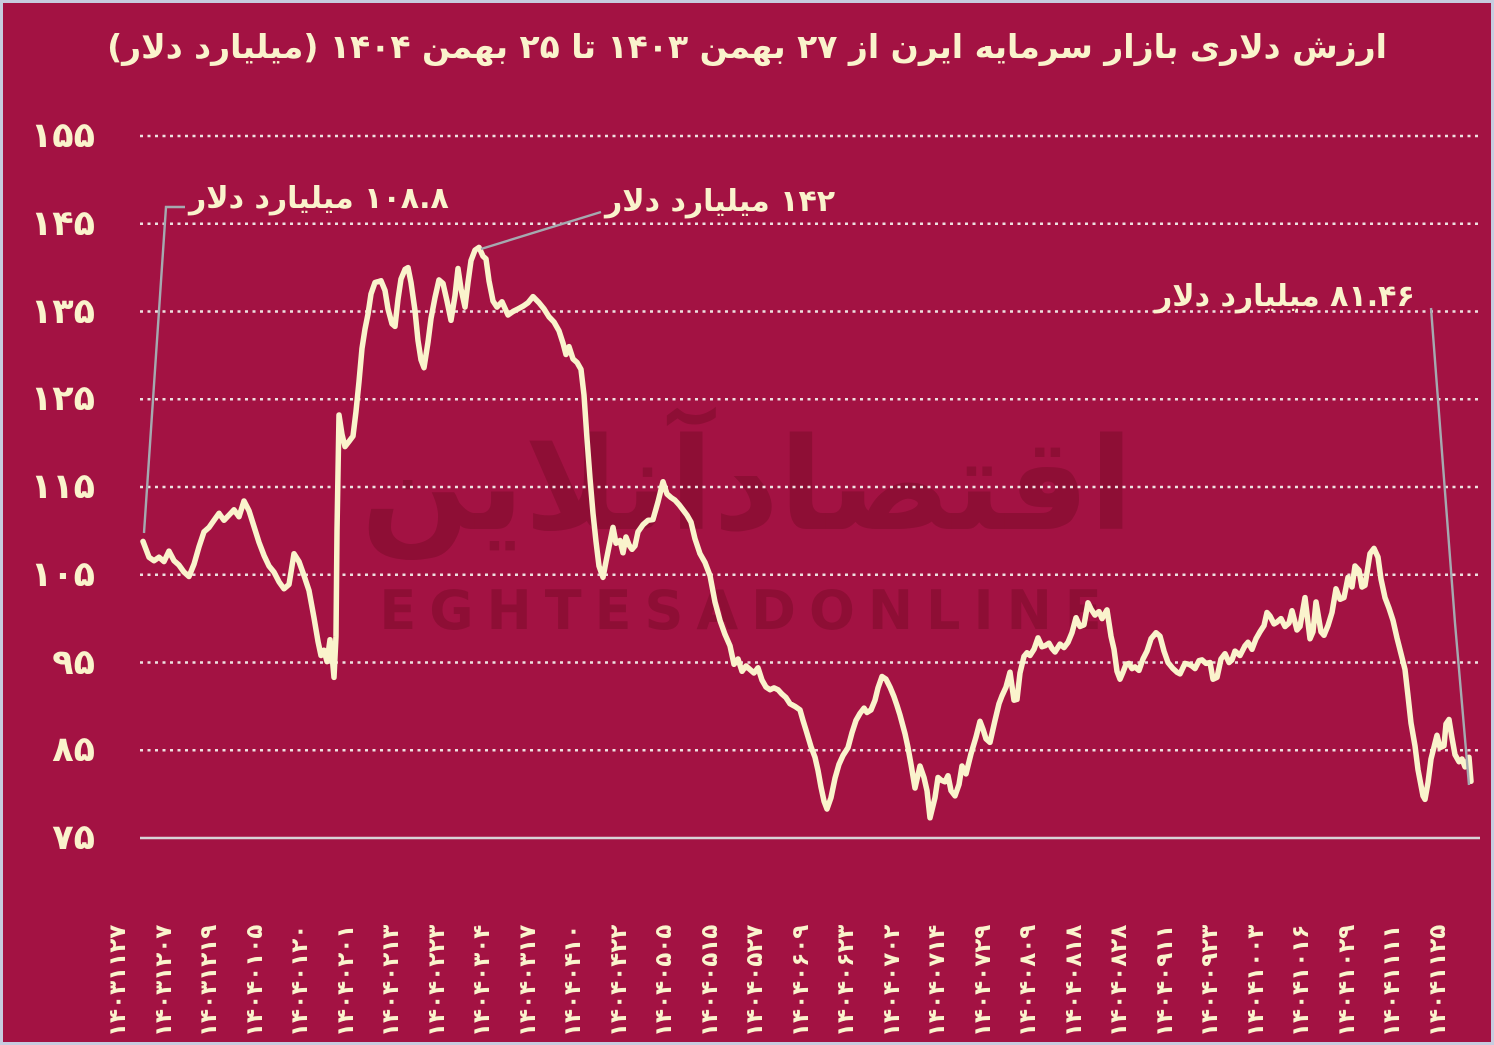 The image size is (1494, 1045). Describe the element at coordinates (937, 980) in the screenshot. I see `x-tick-label: ۱۴۰۴۰۷۱۴` at that location.